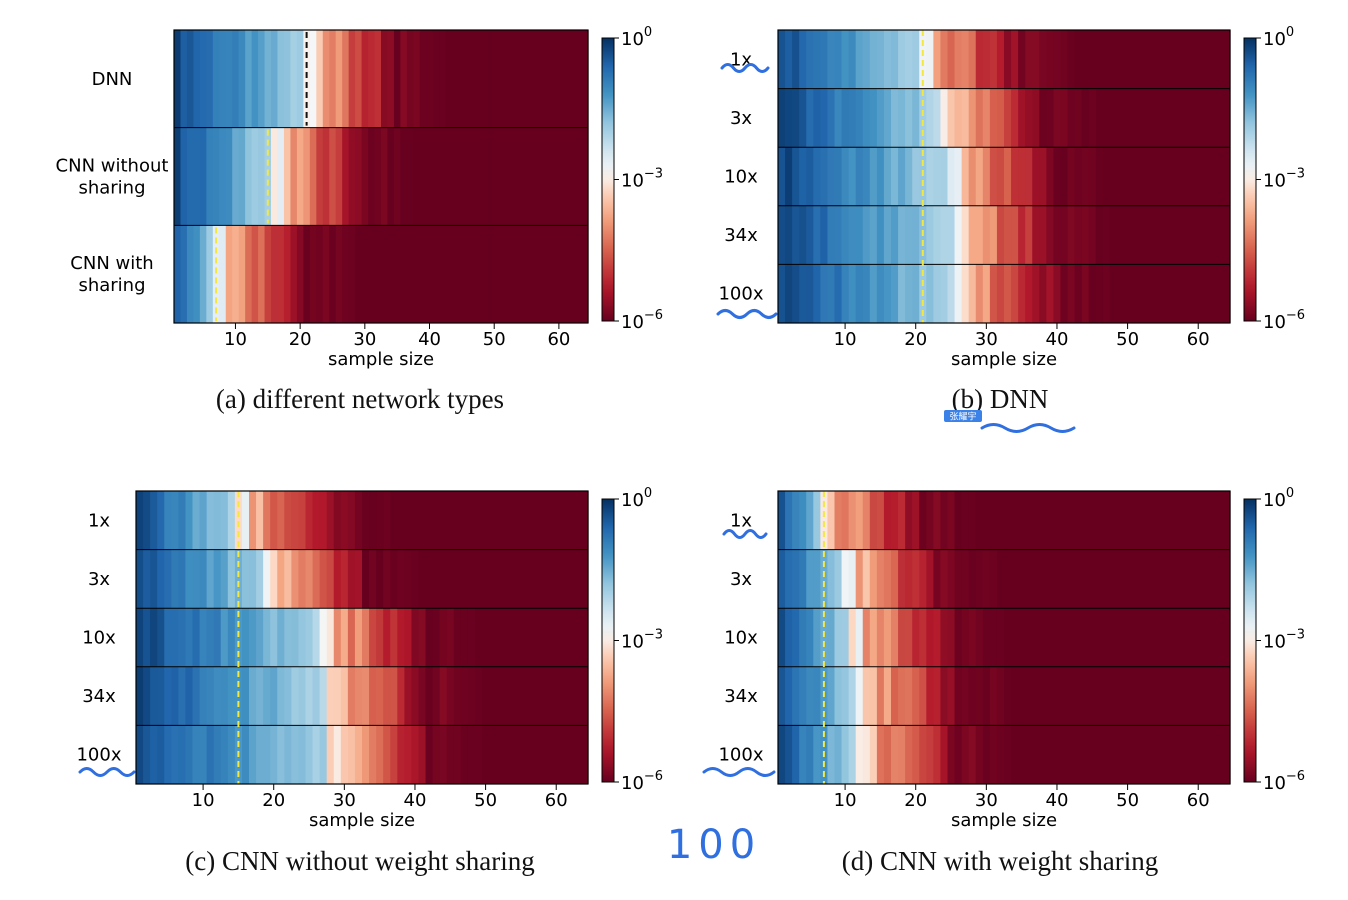 This screenshot has height=900, width=1348. Describe the element at coordinates (745, 534) in the screenshot. I see `ink-underline` at that location.